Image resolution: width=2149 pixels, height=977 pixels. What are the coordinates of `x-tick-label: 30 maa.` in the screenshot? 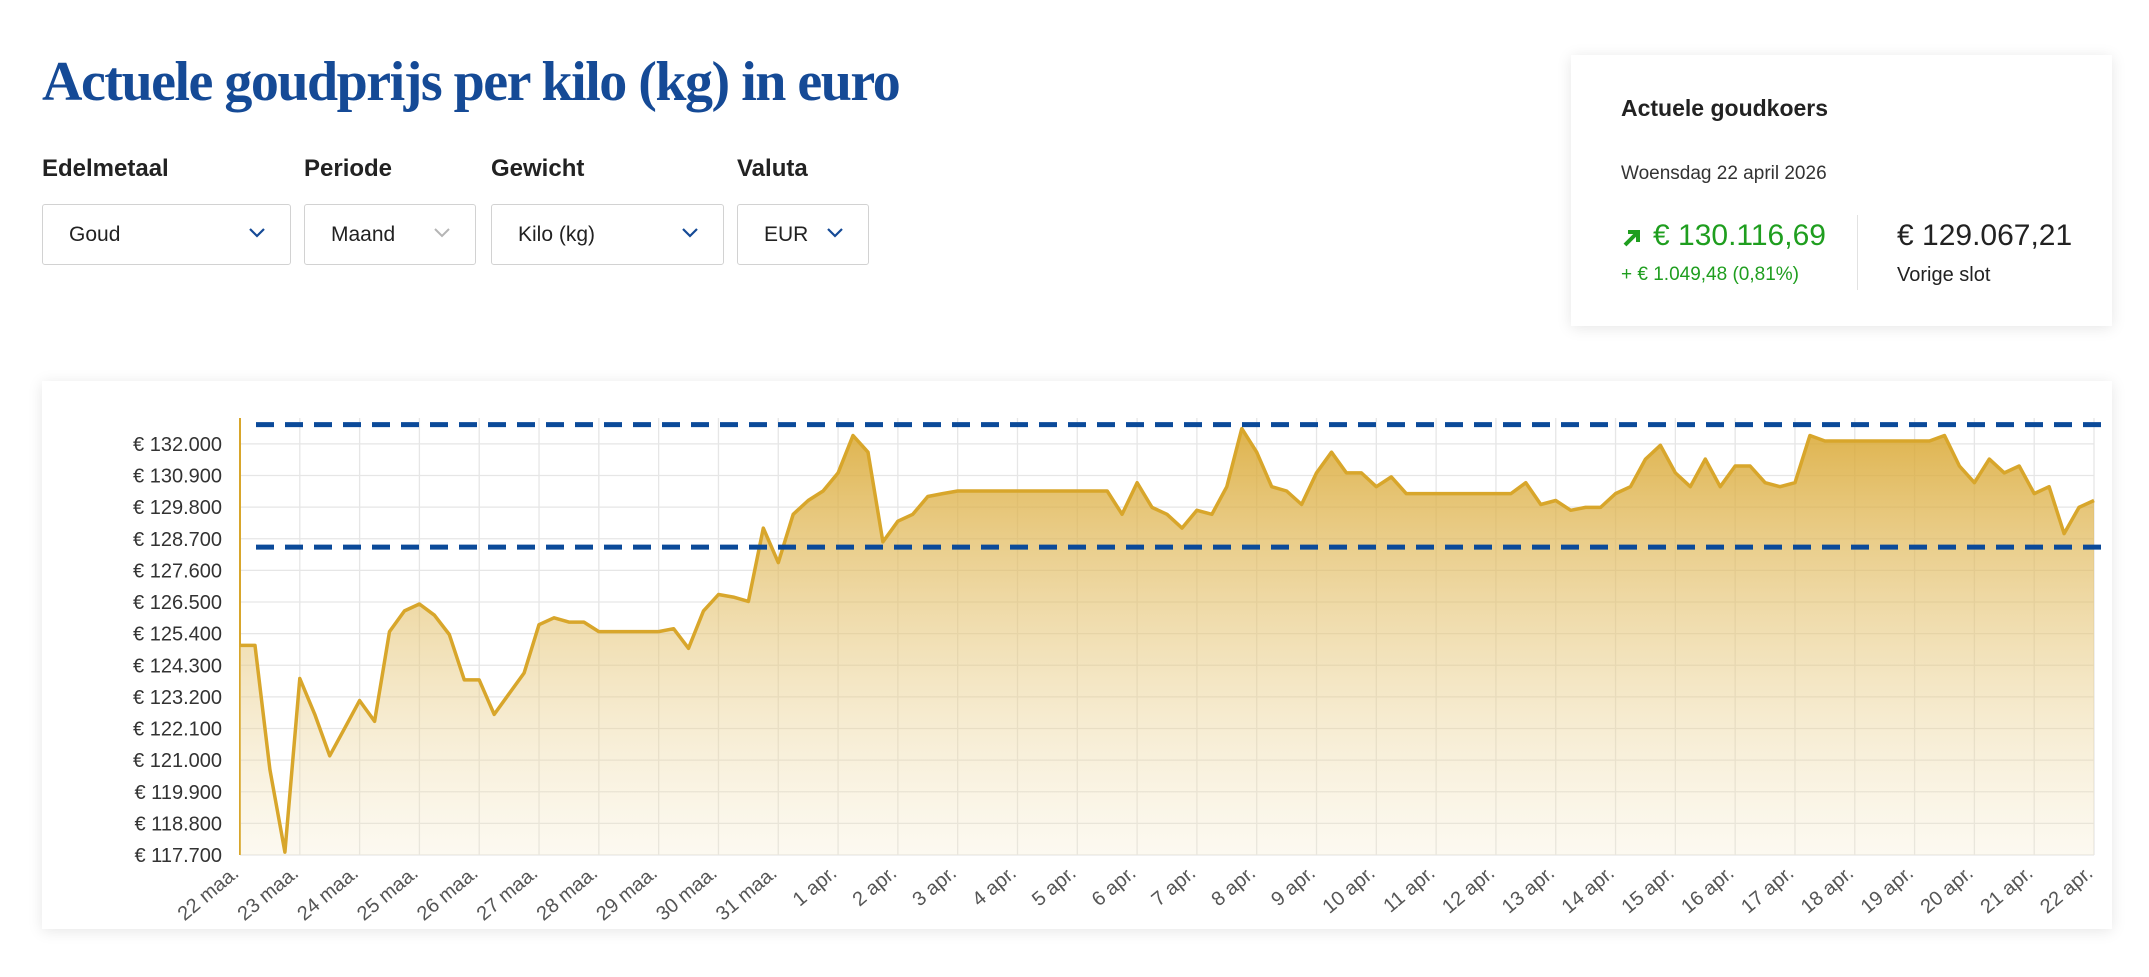 It's located at (687, 893).